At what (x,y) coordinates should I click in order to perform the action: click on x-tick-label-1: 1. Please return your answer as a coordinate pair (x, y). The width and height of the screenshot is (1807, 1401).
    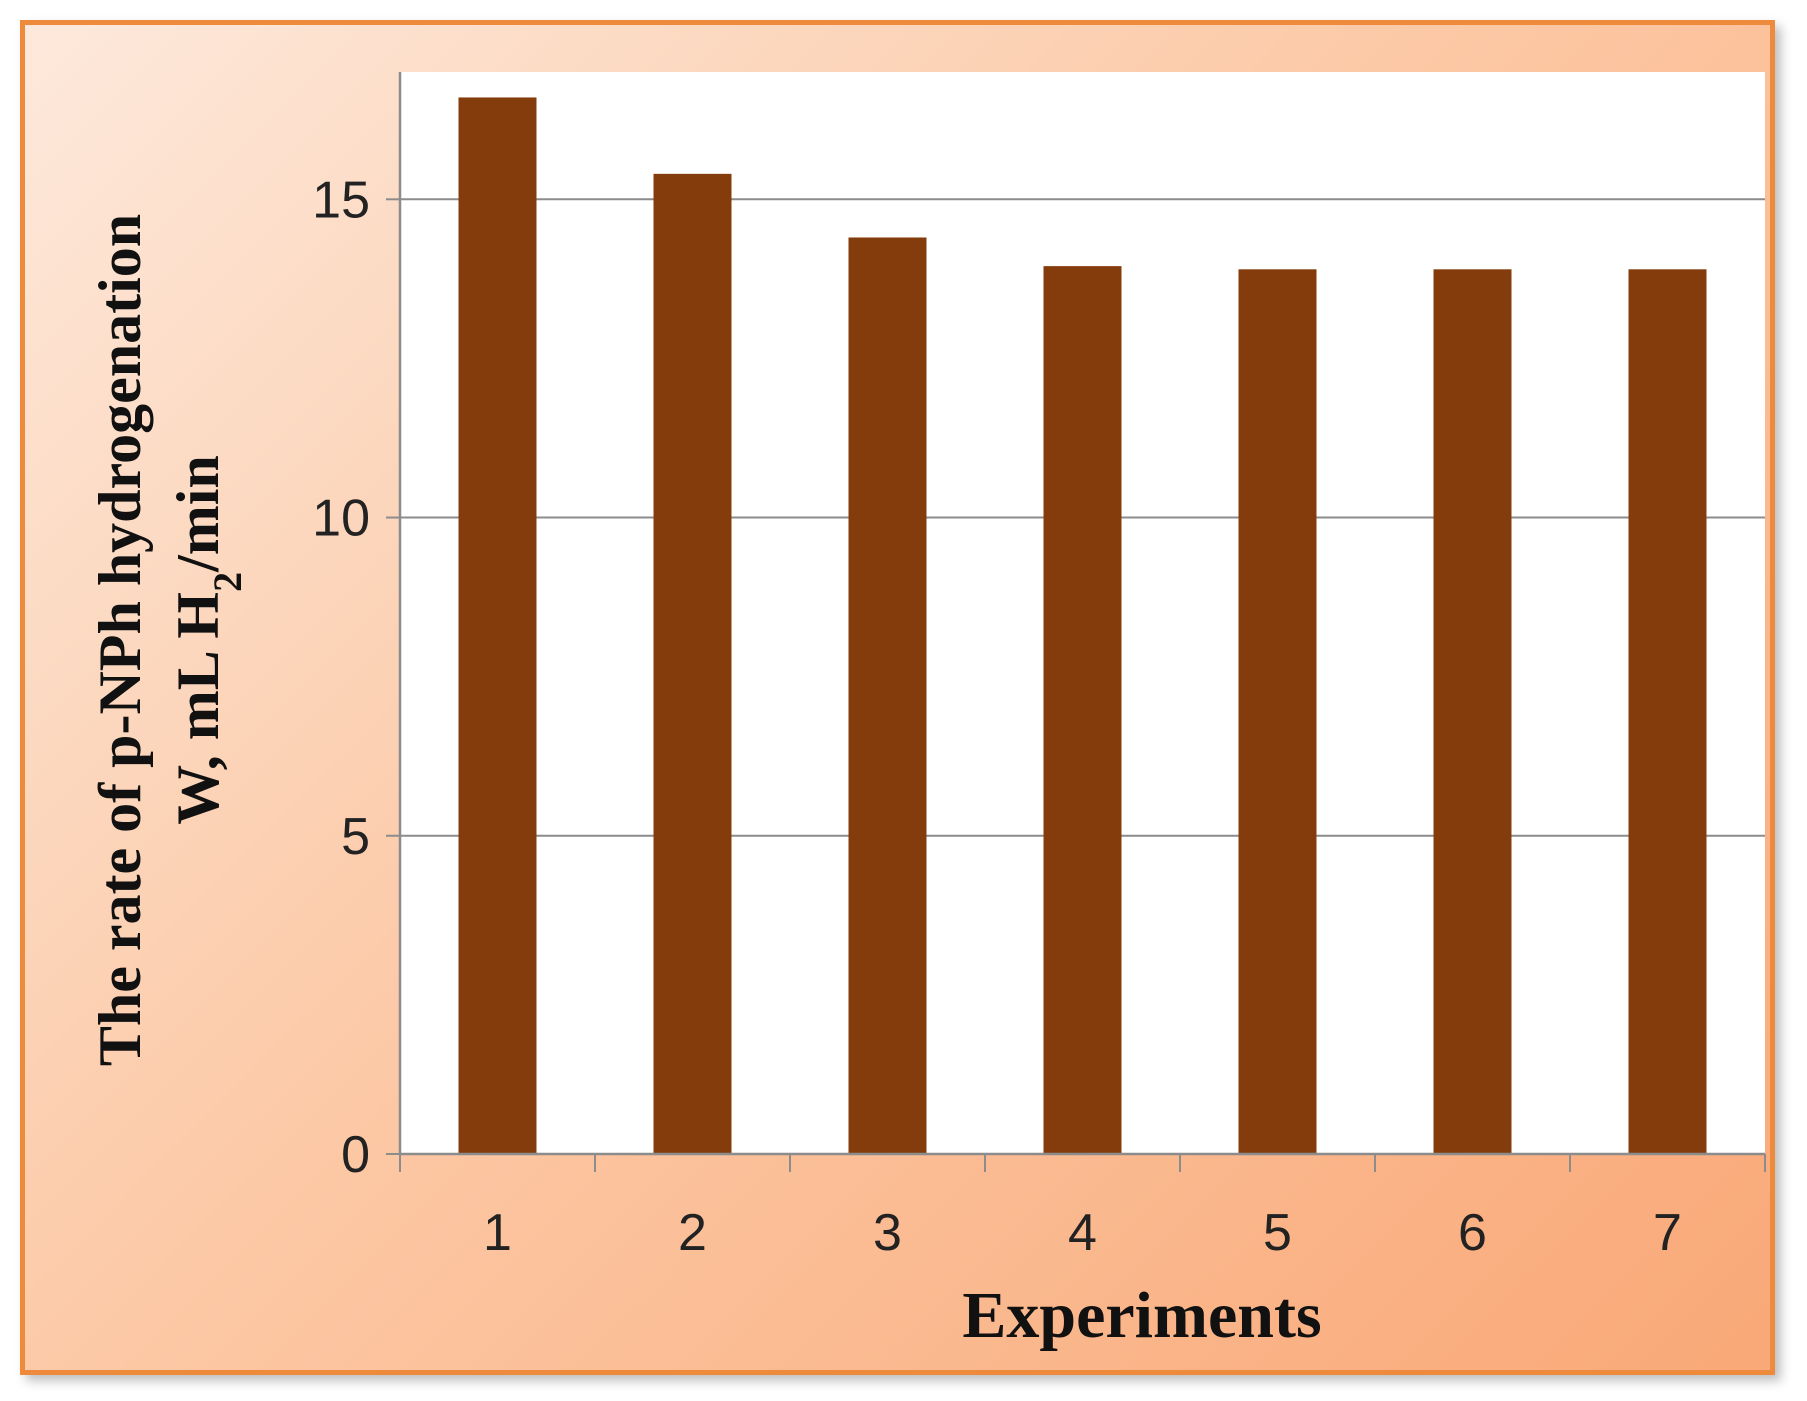
    Looking at the image, I should click on (497, 1233).